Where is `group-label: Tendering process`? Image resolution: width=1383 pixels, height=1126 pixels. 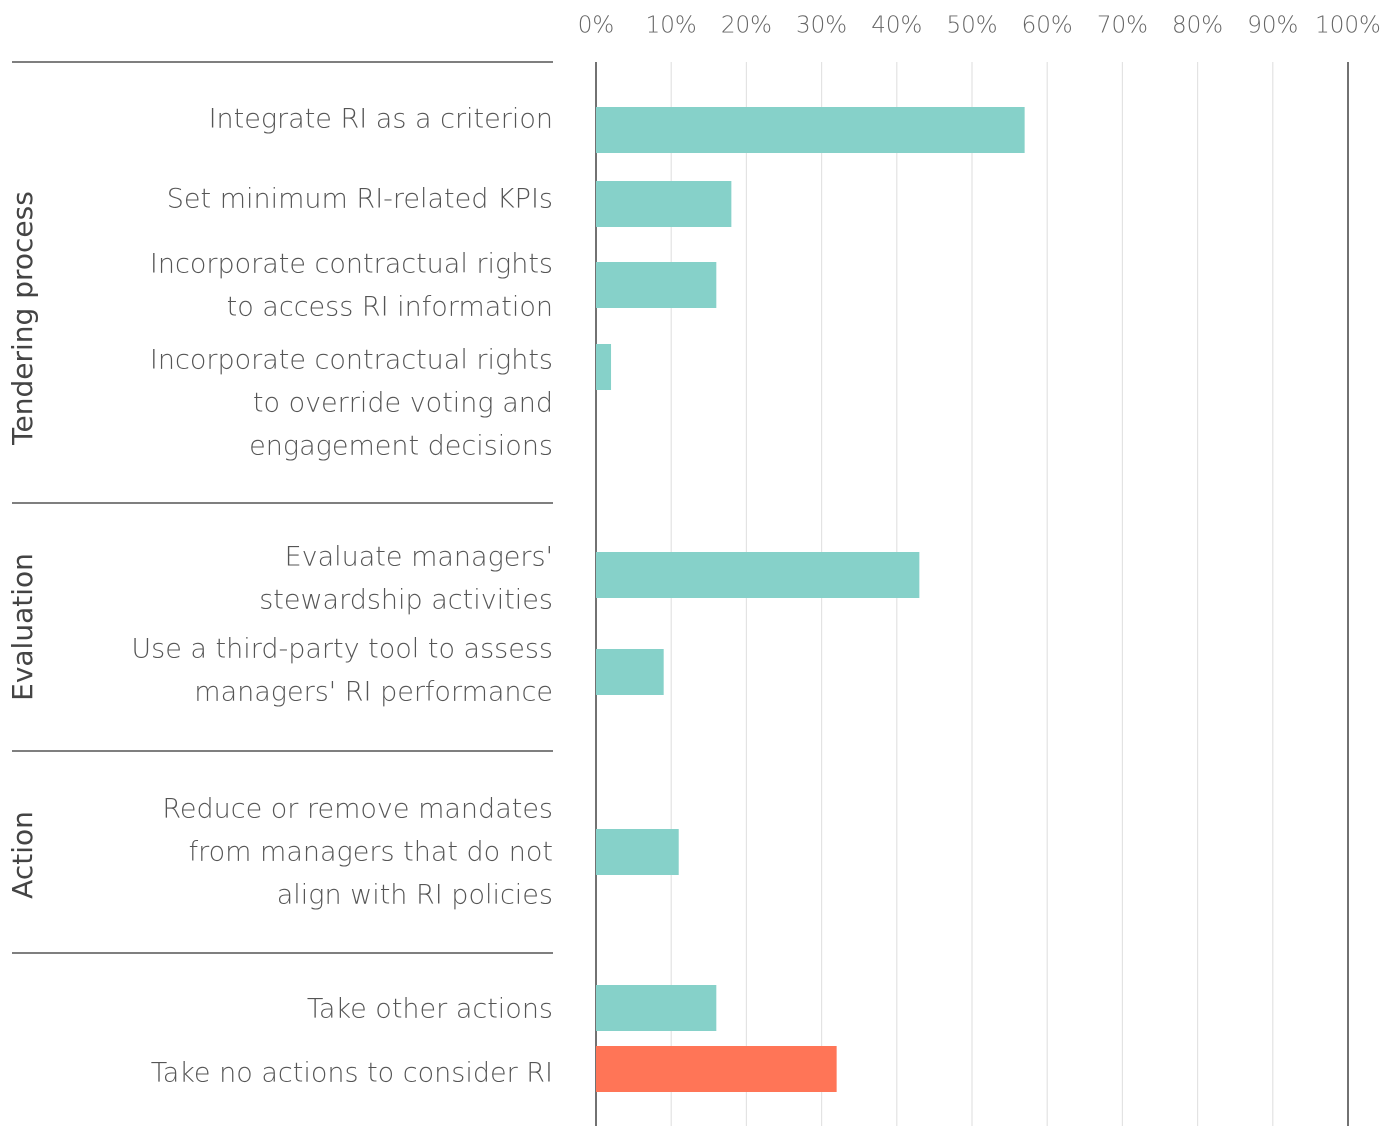
group-label: Tendering process is located at coordinates (22, 318).